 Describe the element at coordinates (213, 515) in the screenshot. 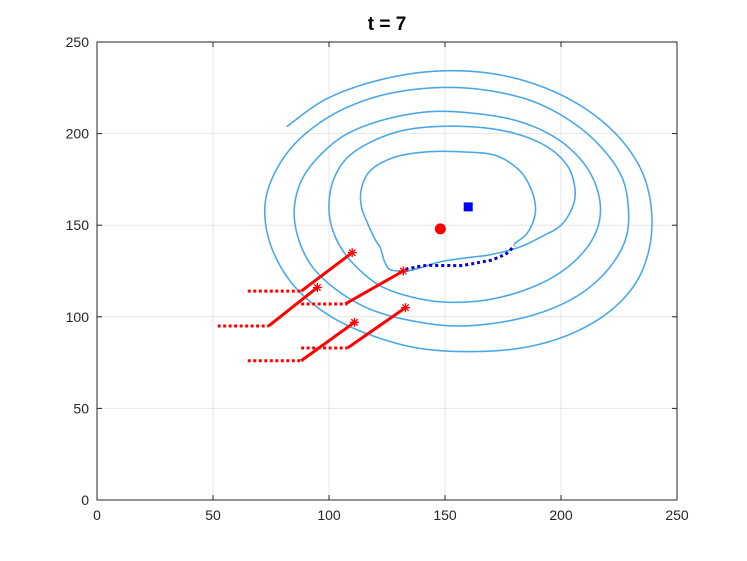

I see `x-tick-label: 50` at that location.